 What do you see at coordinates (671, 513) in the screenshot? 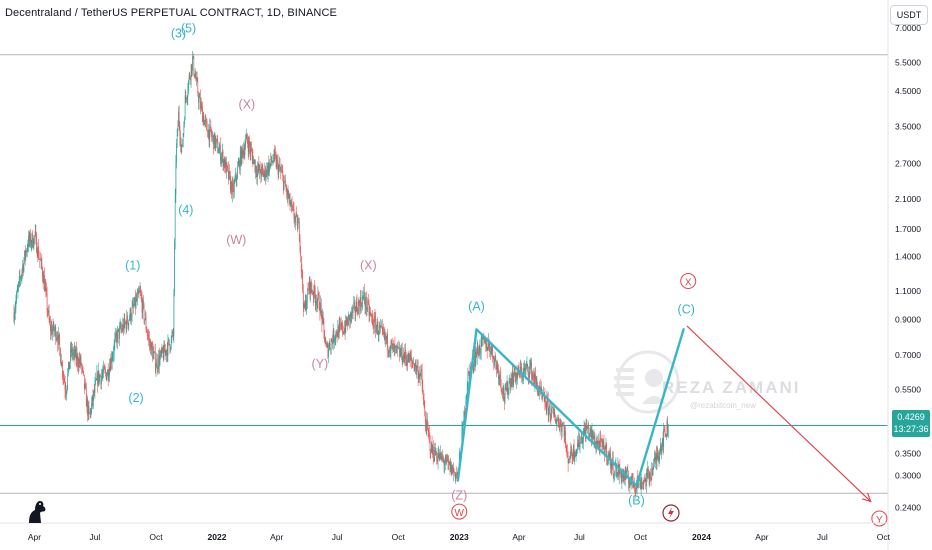
I see `lightning-icon` at bounding box center [671, 513].